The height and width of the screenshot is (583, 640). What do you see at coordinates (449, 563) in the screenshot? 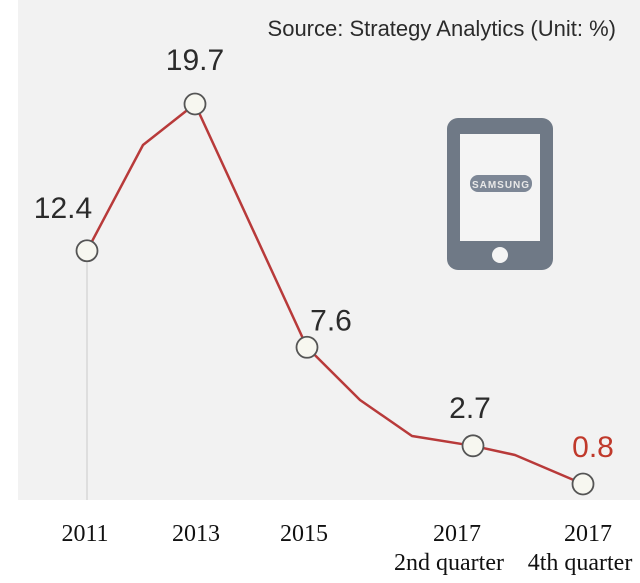
I see `x-tick-sublabel-4: 2nd quarter` at bounding box center [449, 563].